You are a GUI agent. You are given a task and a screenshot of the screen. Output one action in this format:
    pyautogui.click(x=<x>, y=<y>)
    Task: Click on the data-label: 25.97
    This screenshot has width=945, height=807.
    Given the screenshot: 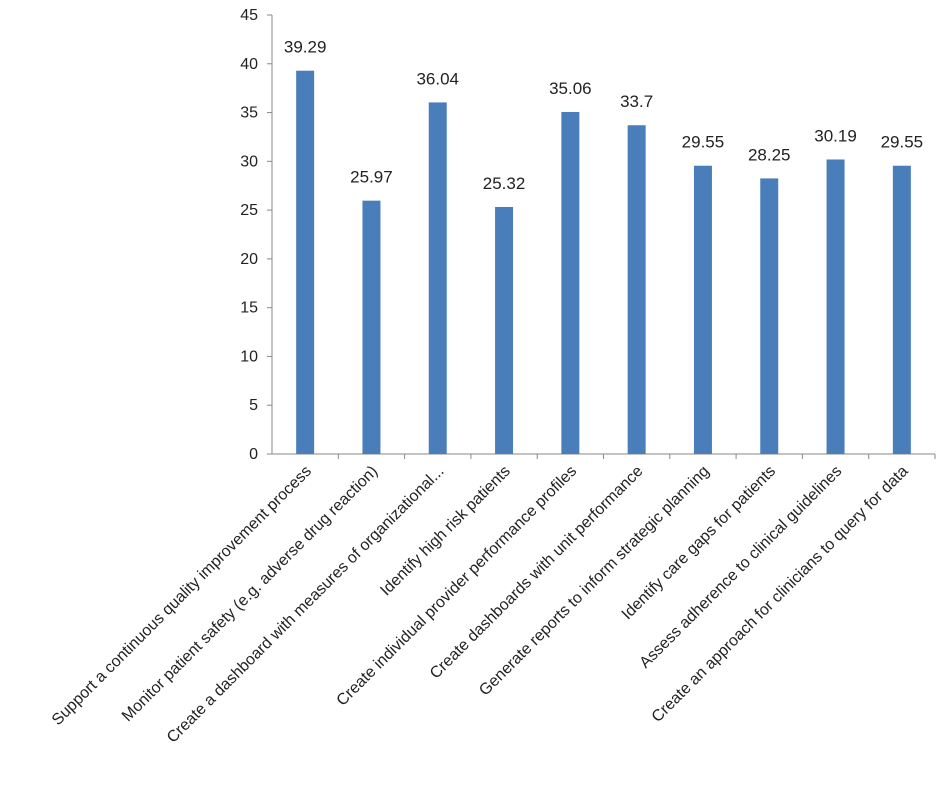 What is the action you would take?
    pyautogui.click(x=371, y=177)
    